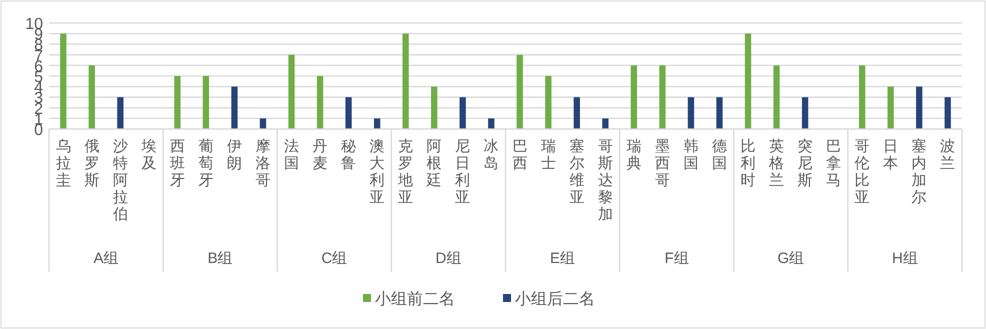  Describe the element at coordinates (520, 155) in the screenshot. I see `x-tick-label: 巴西` at that location.